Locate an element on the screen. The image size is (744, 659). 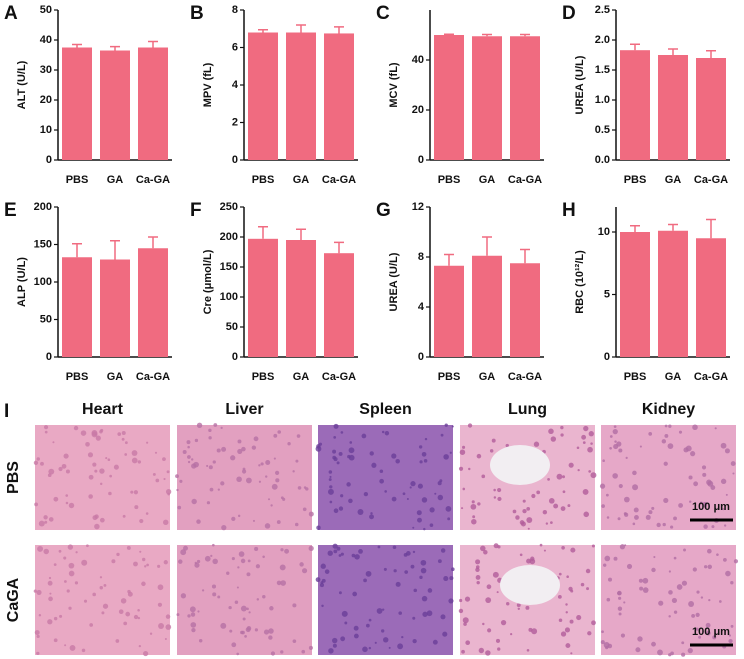
column-title: Heart is located at coordinates (103, 409).